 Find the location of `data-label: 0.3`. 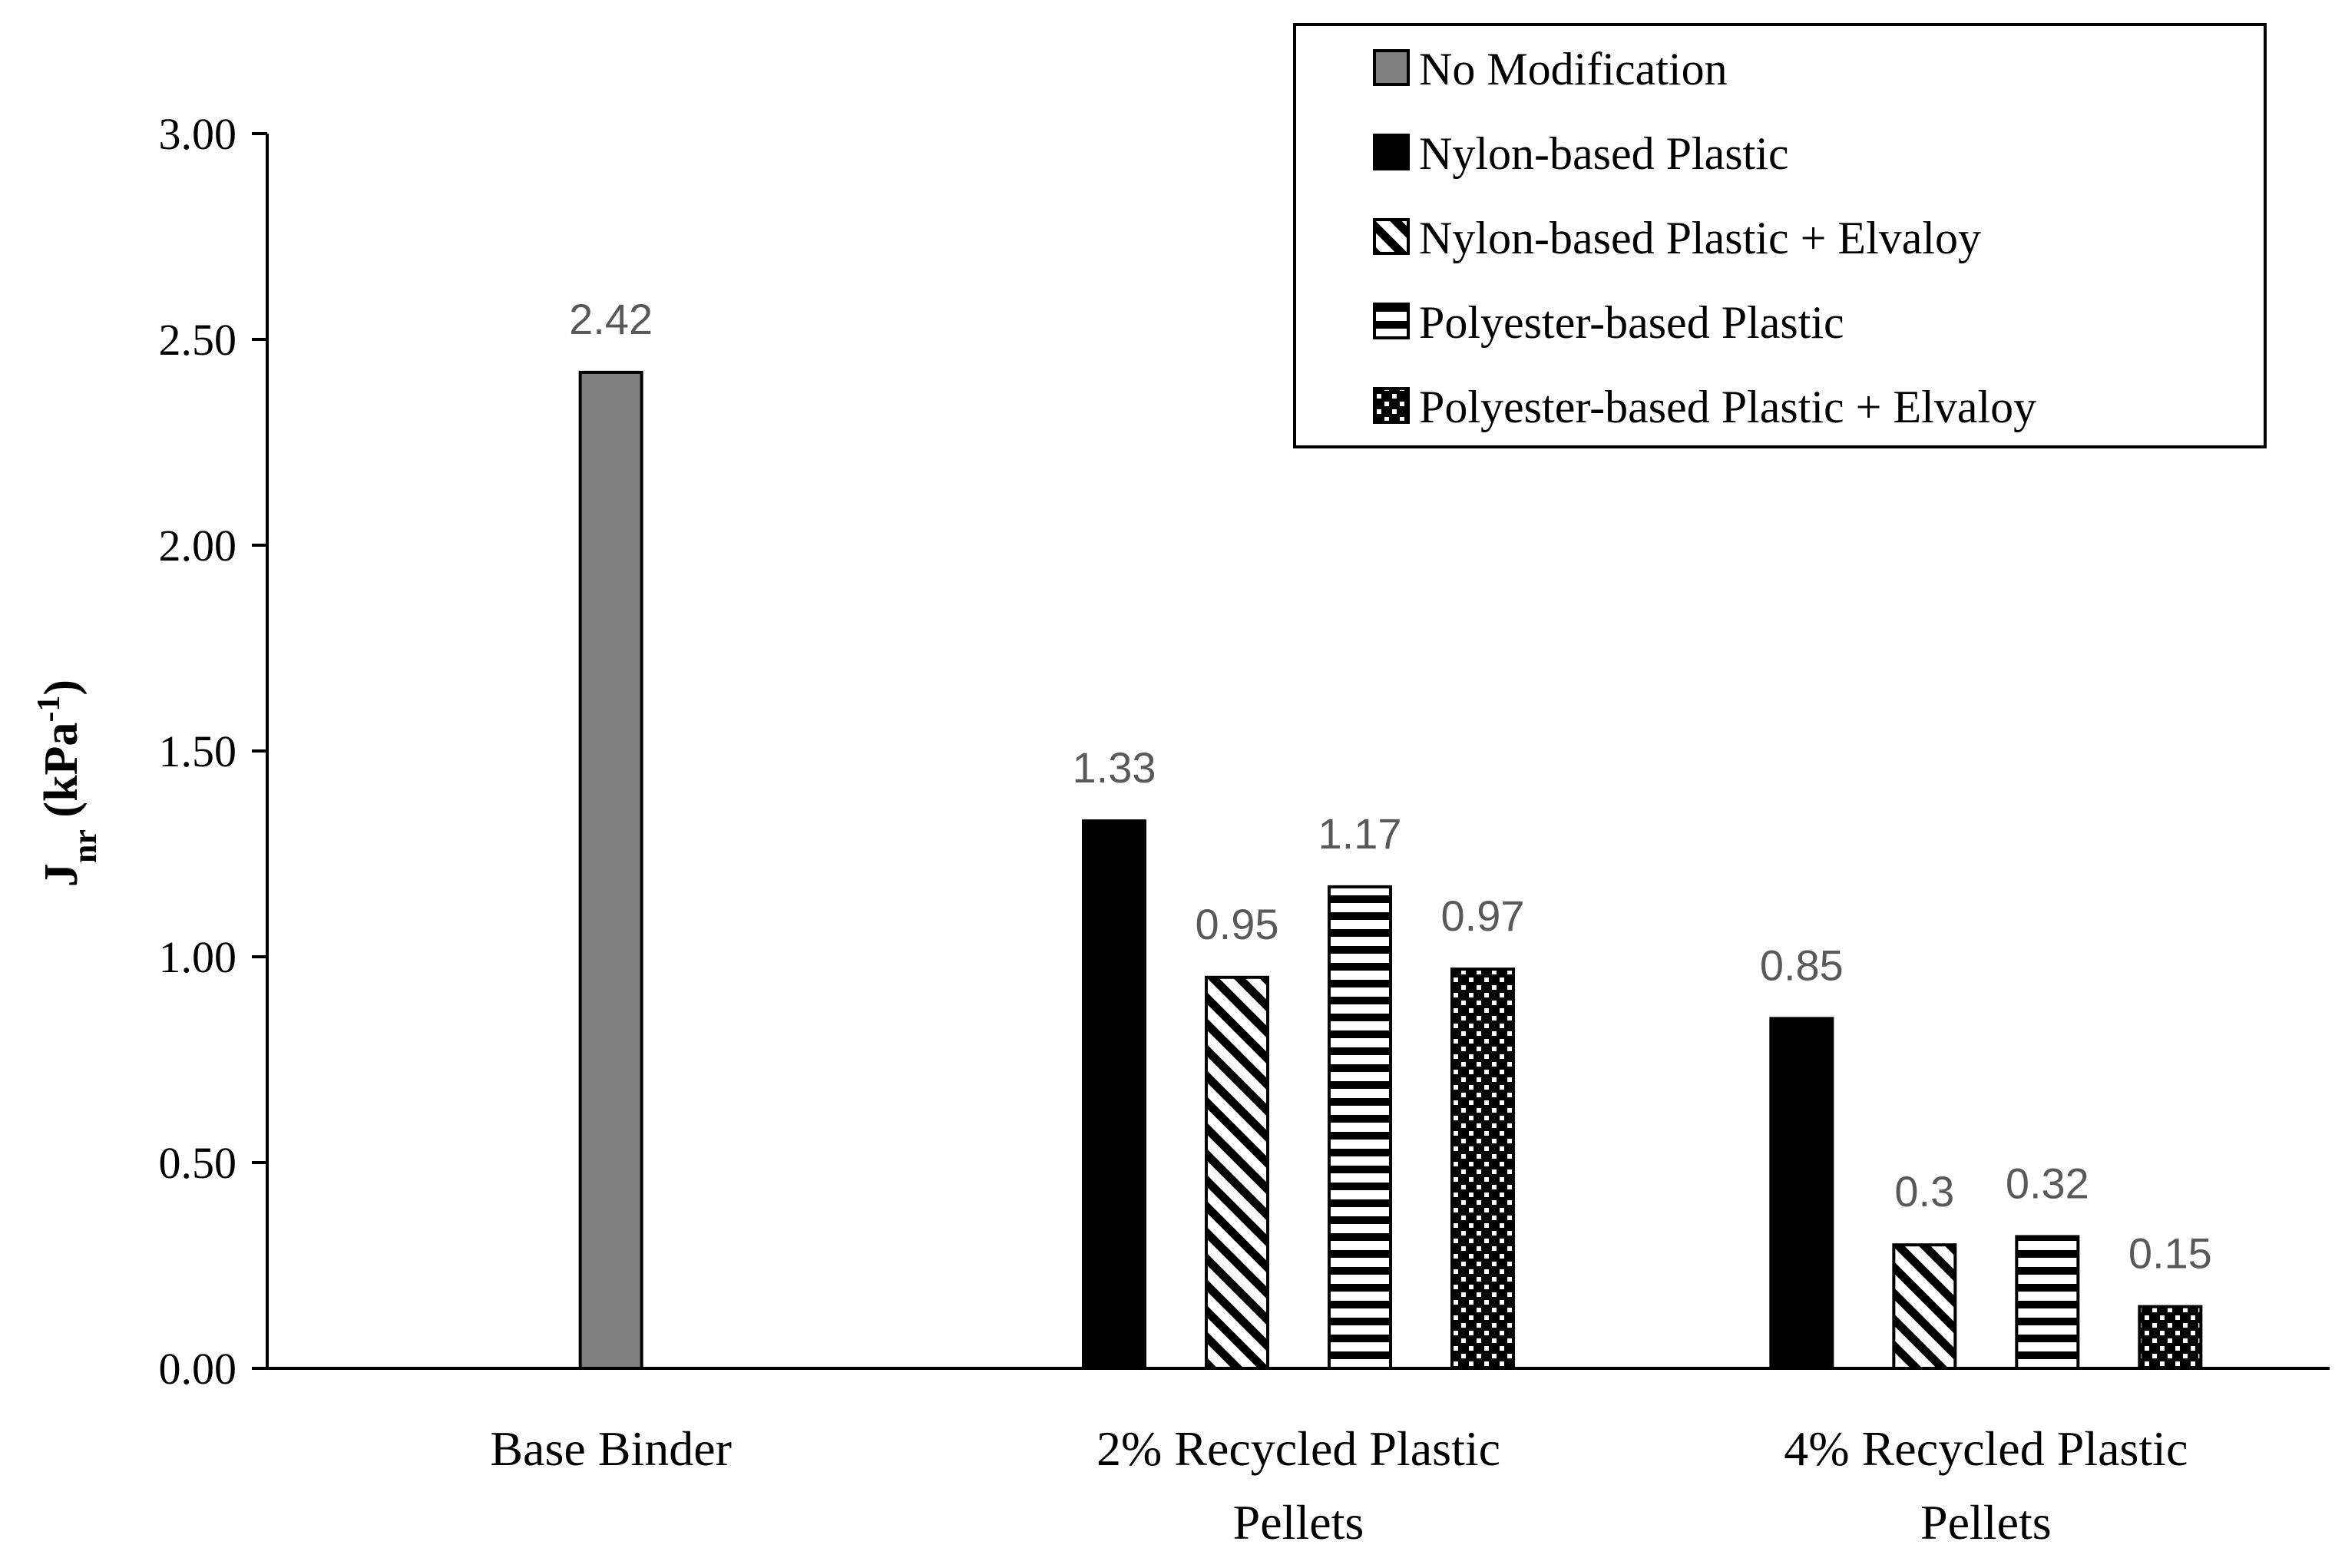

data-label: 0.3 is located at coordinates (1924, 1192).